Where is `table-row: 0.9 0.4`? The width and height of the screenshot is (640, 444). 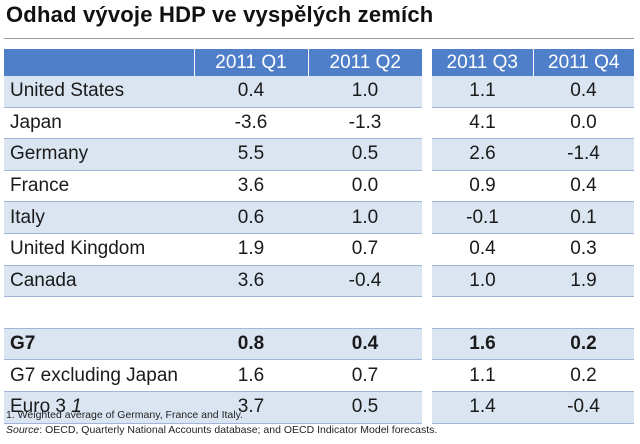
table-row: 0.9 0.4 is located at coordinates (533, 186).